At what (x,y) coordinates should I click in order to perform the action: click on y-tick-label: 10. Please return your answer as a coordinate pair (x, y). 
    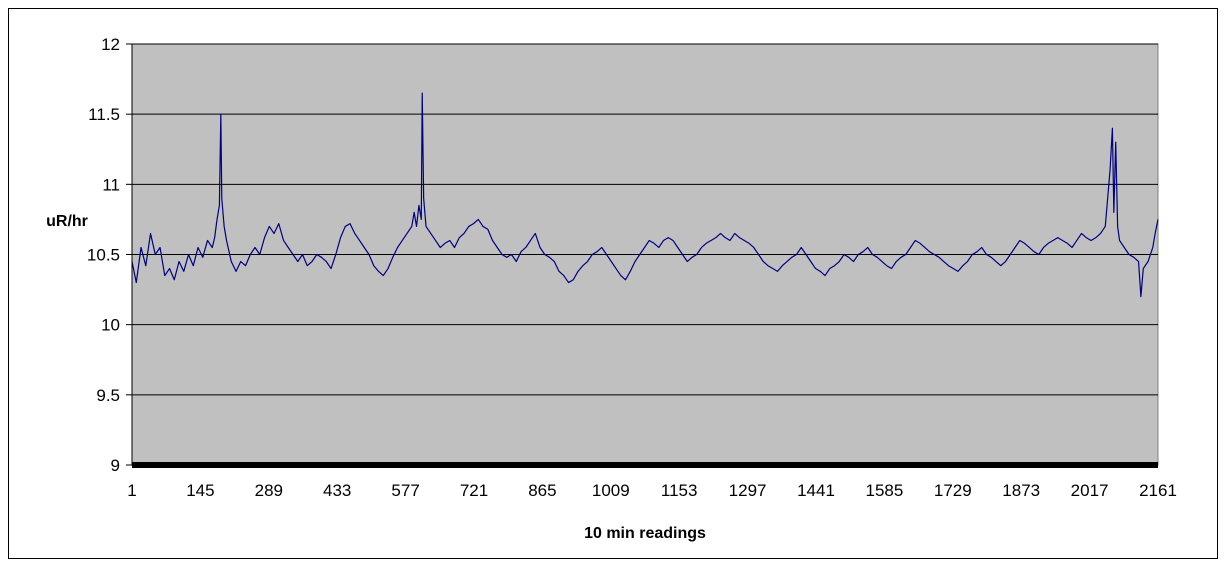
    Looking at the image, I should click on (110, 325).